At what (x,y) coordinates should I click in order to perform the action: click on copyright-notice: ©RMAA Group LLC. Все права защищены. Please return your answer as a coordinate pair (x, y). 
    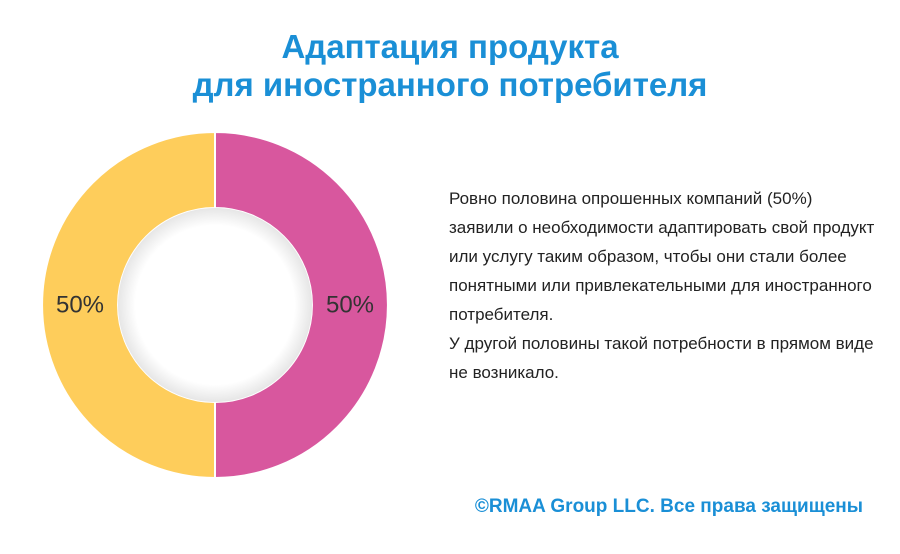
    Looking at the image, I should click on (668, 506).